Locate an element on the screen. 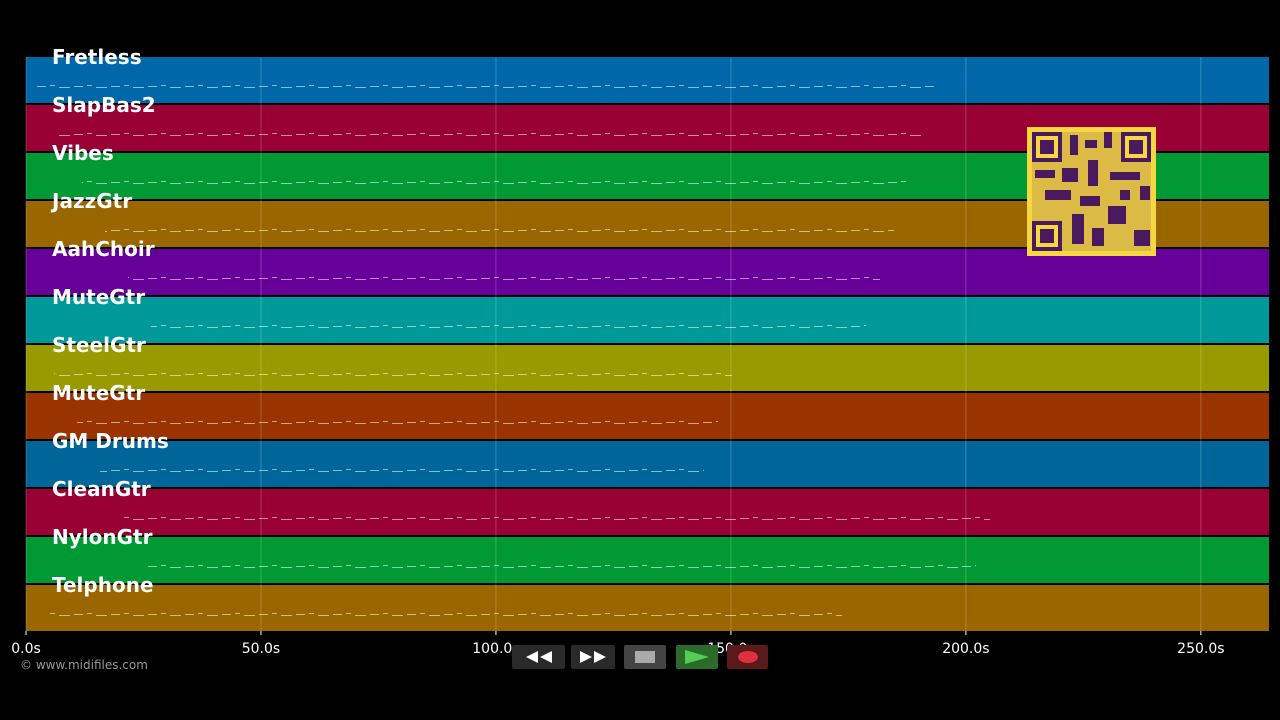  play-icon is located at coordinates (697, 657).